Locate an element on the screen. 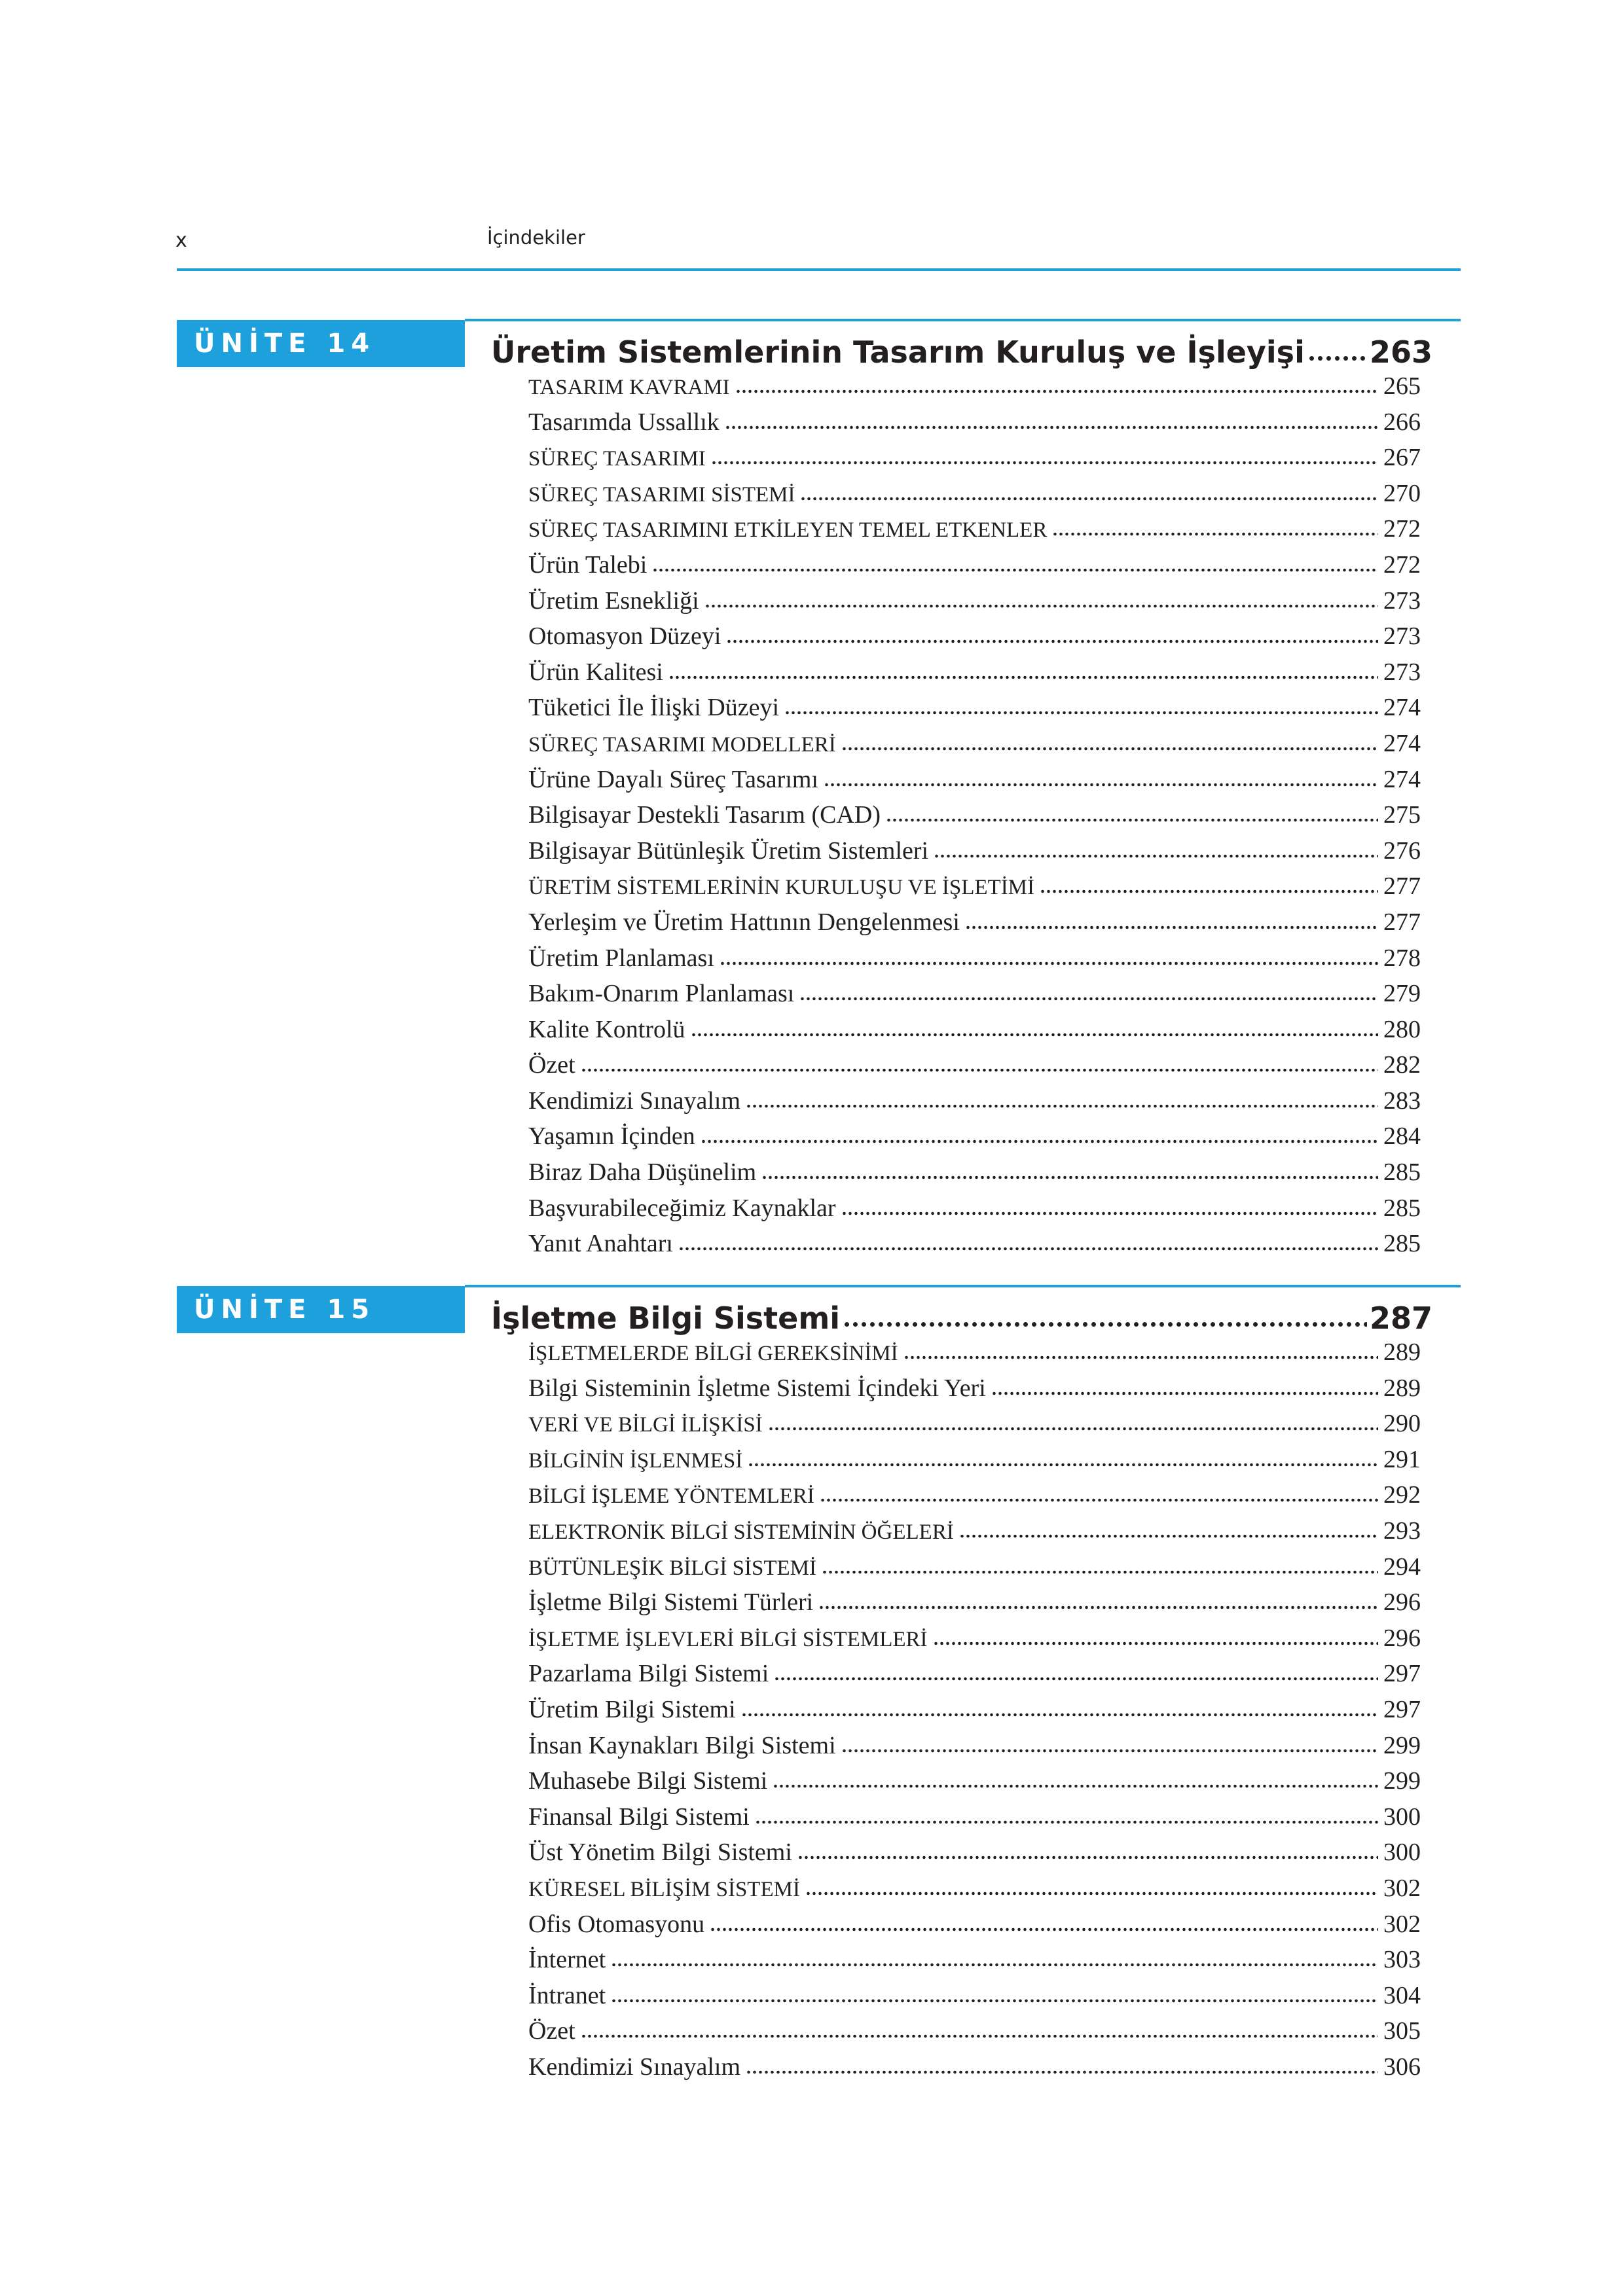 This screenshot has height=2296, width=1623. entry-page: 275 is located at coordinates (1402, 815).